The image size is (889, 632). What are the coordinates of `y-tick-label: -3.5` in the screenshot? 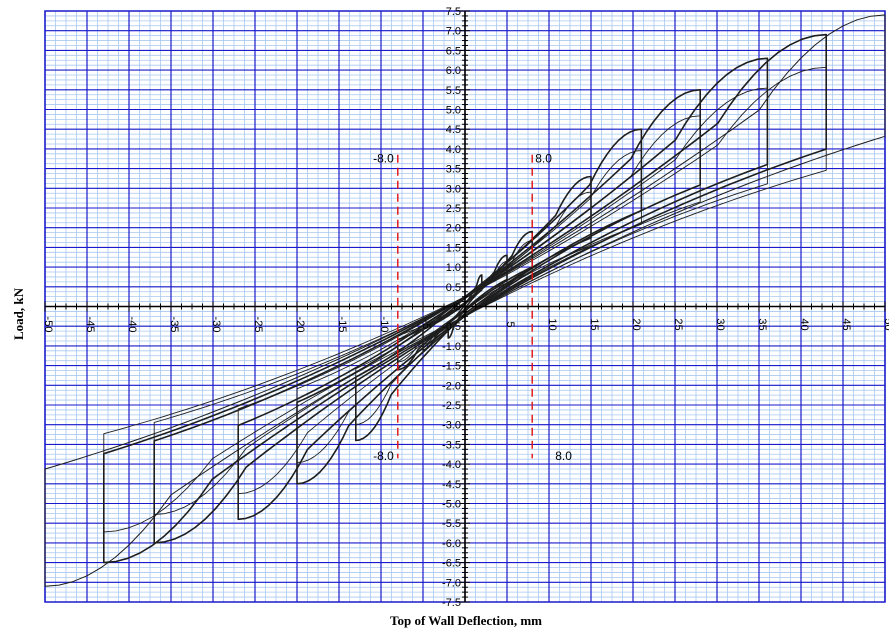 It's located at (451, 445).